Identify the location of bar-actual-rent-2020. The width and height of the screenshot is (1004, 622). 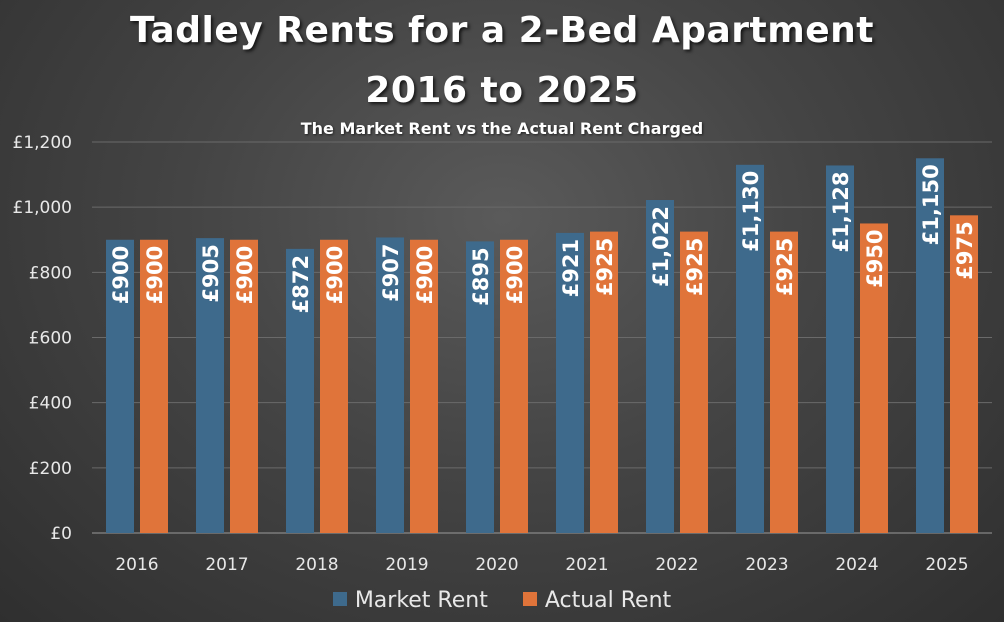
(514, 386).